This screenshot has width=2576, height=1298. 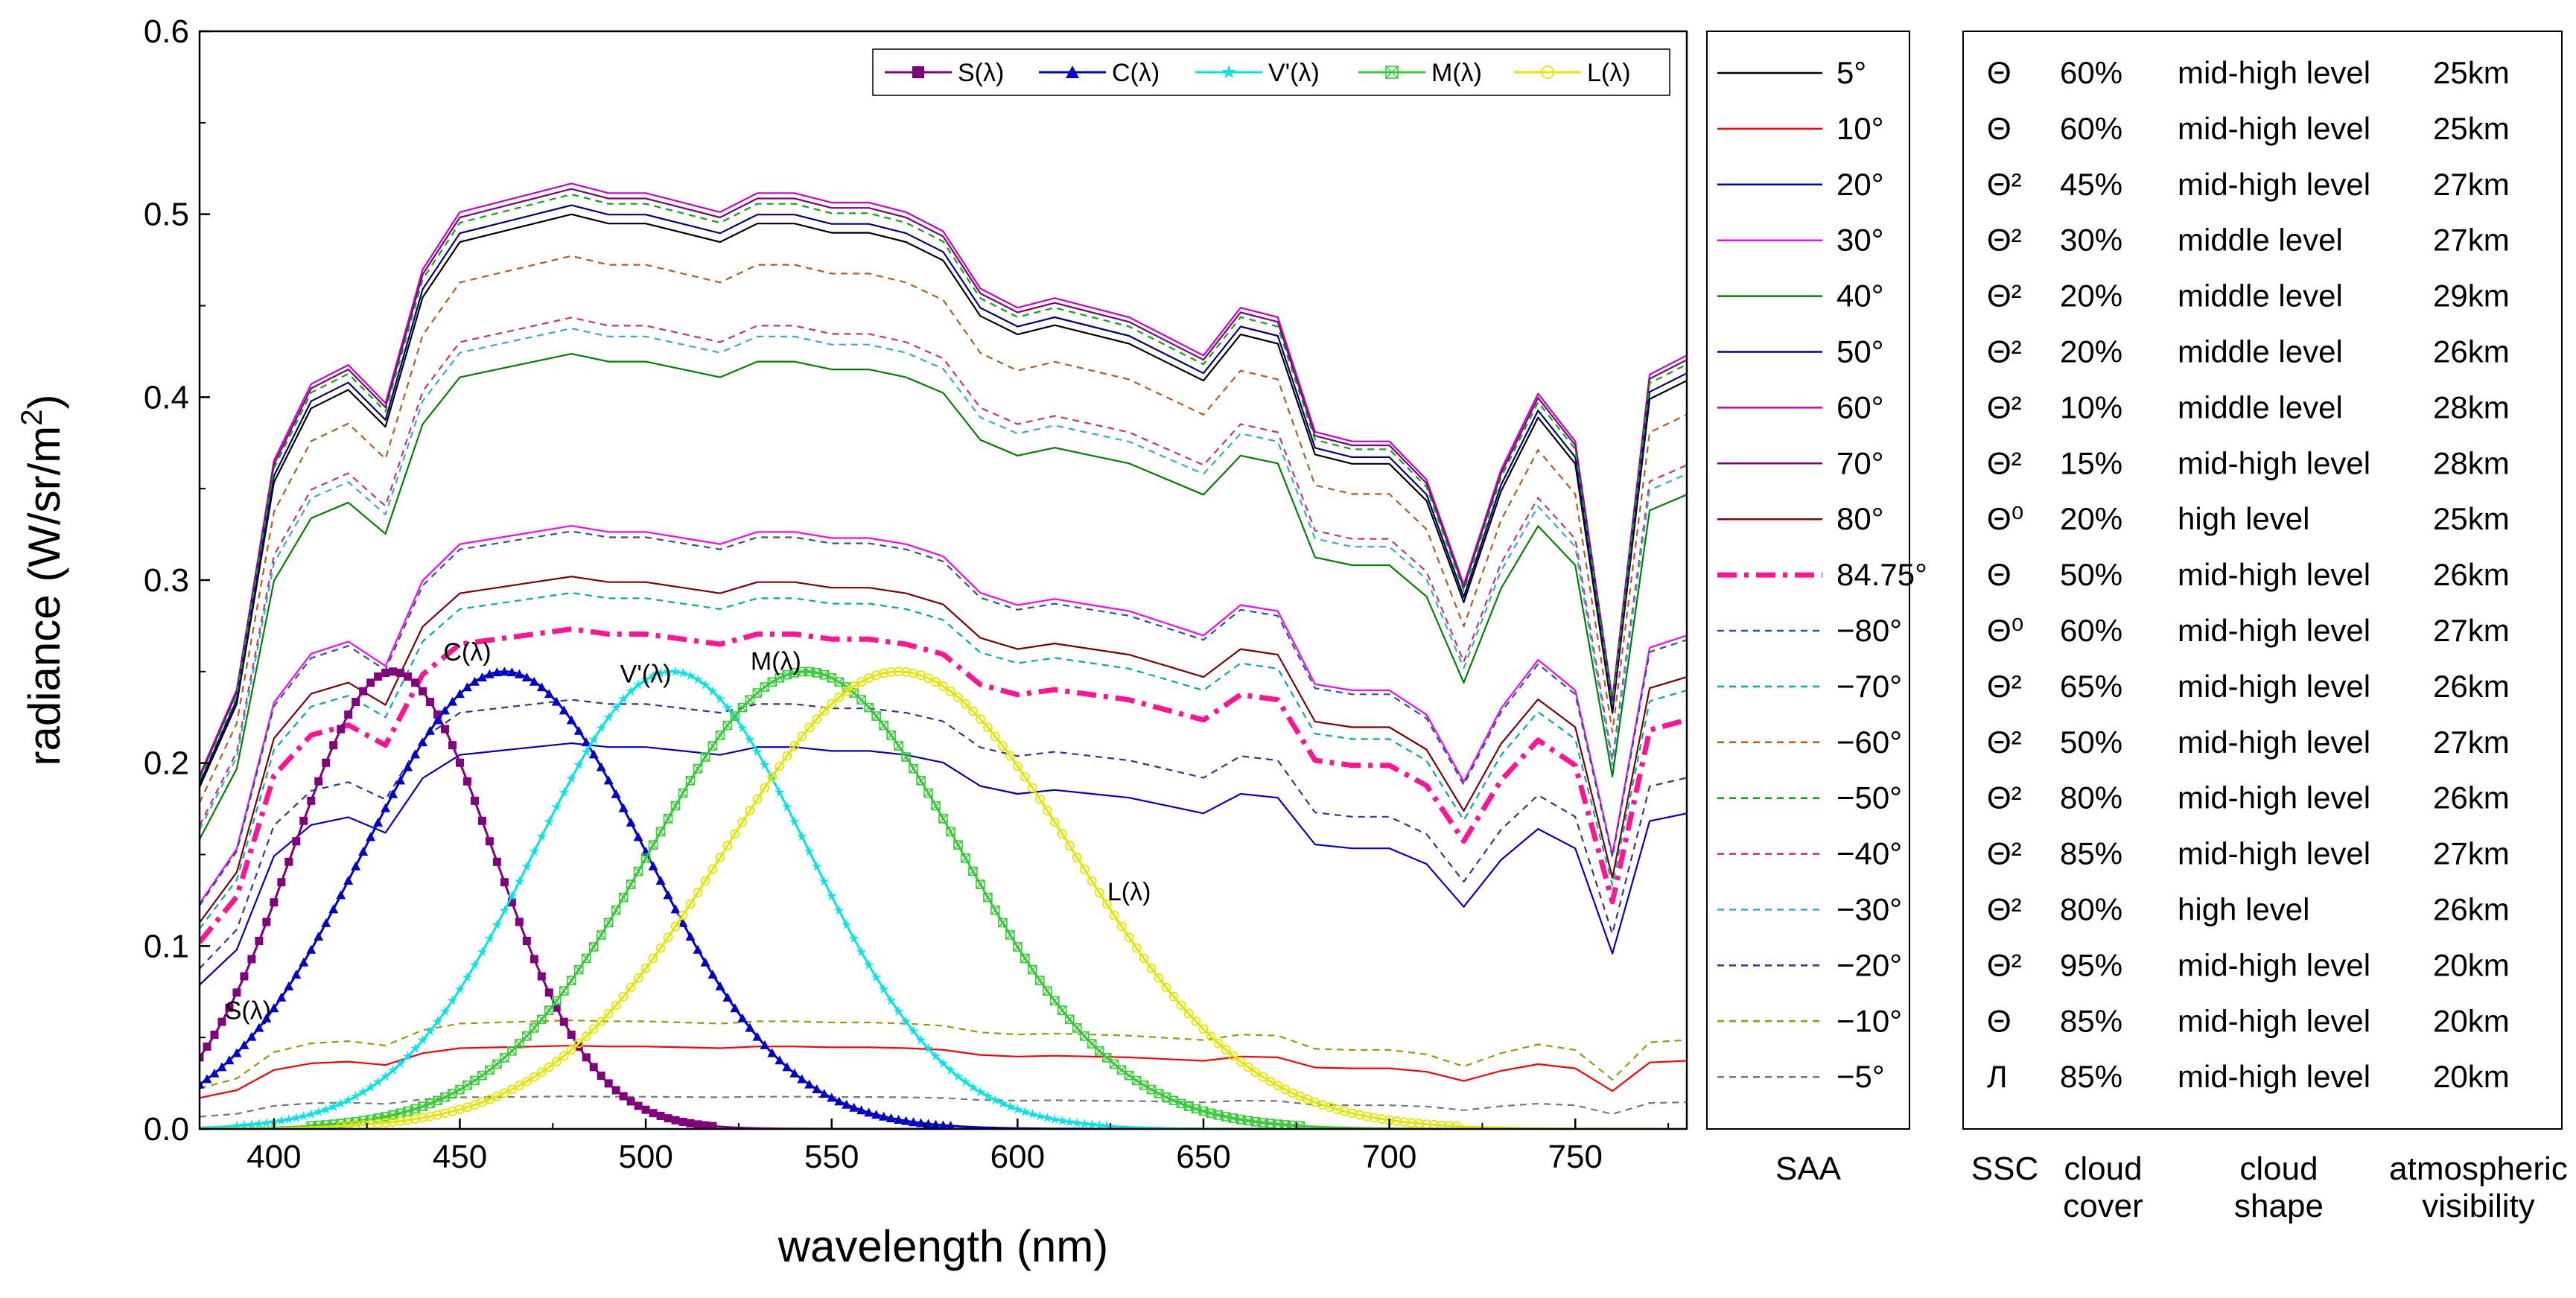 What do you see at coordinates (1809, 1020) in the screenshot?
I see `saa-legend-item-17: −10°` at bounding box center [1809, 1020].